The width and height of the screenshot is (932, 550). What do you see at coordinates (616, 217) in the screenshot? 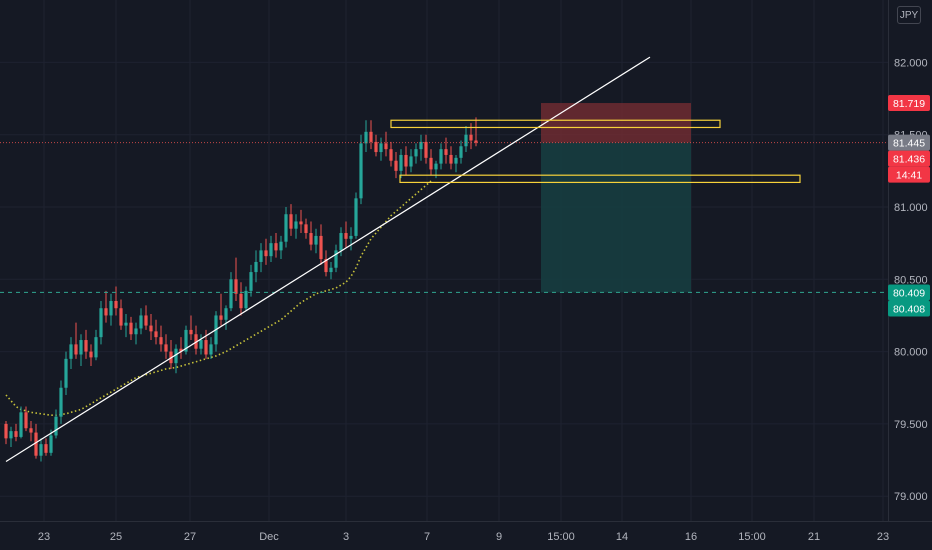
I see `take-profit-zone` at bounding box center [616, 217].